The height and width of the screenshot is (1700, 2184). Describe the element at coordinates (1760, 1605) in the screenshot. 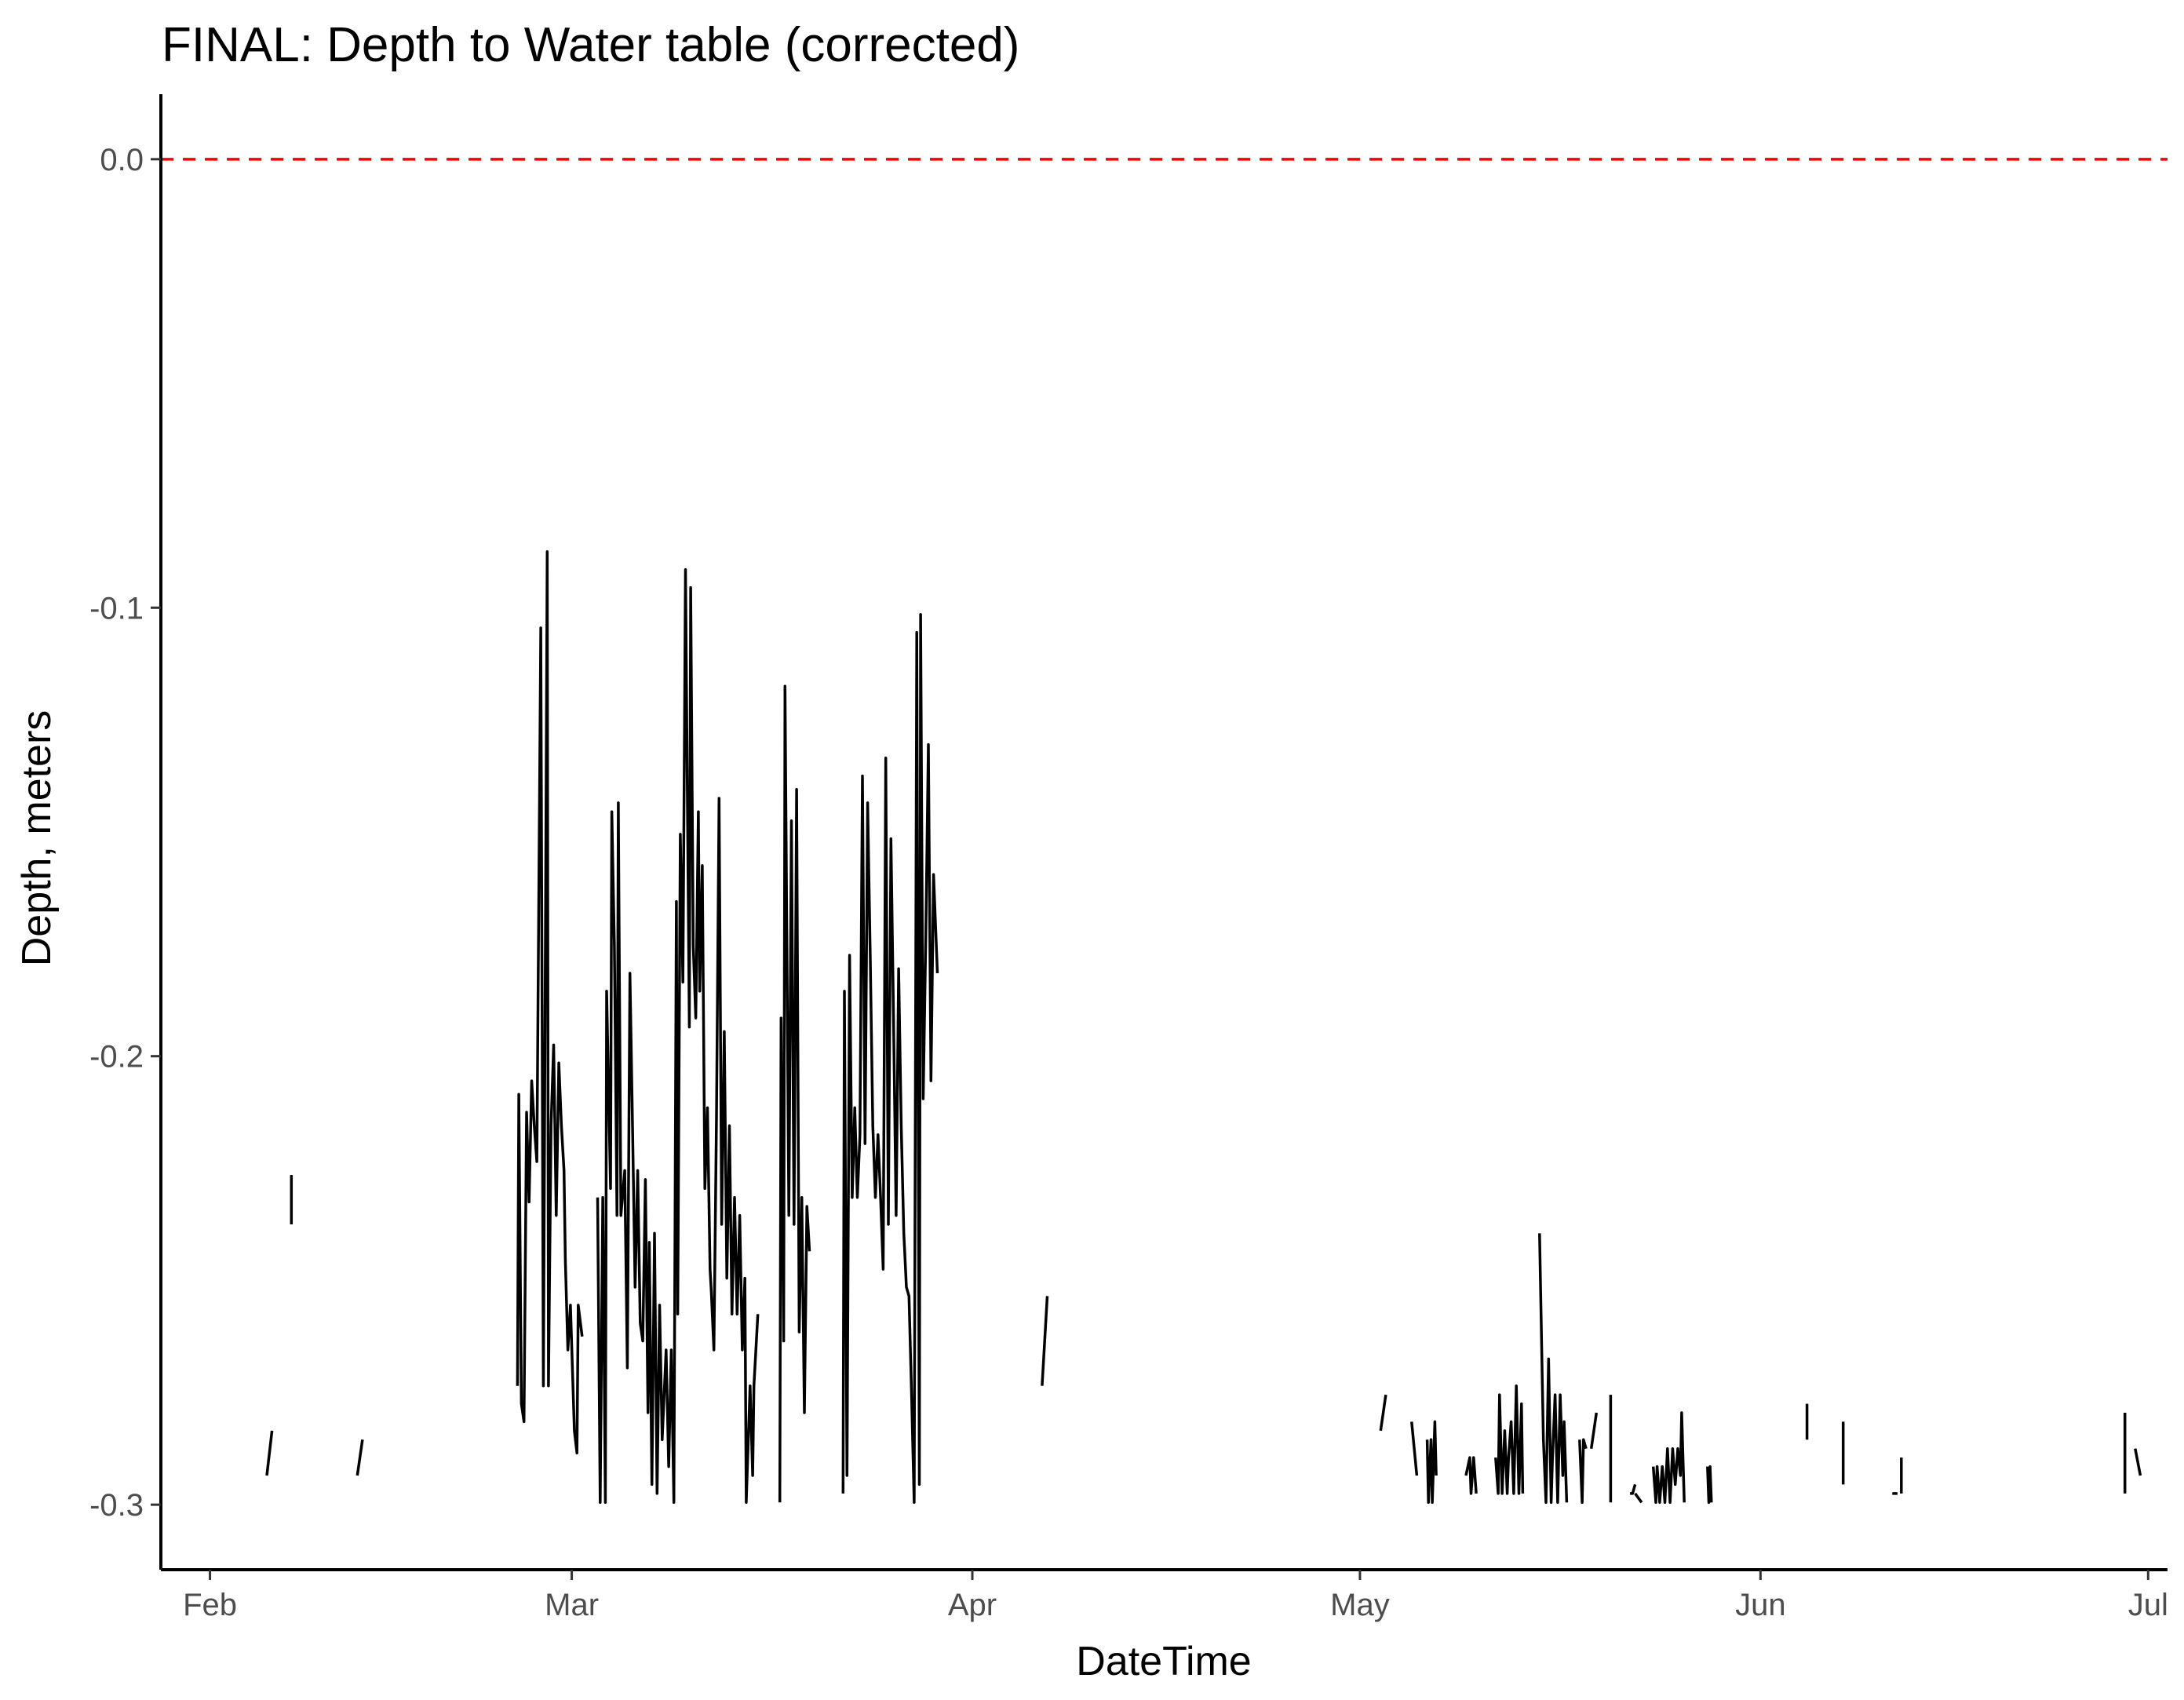

I see `x-tick-label: Jun` at that location.